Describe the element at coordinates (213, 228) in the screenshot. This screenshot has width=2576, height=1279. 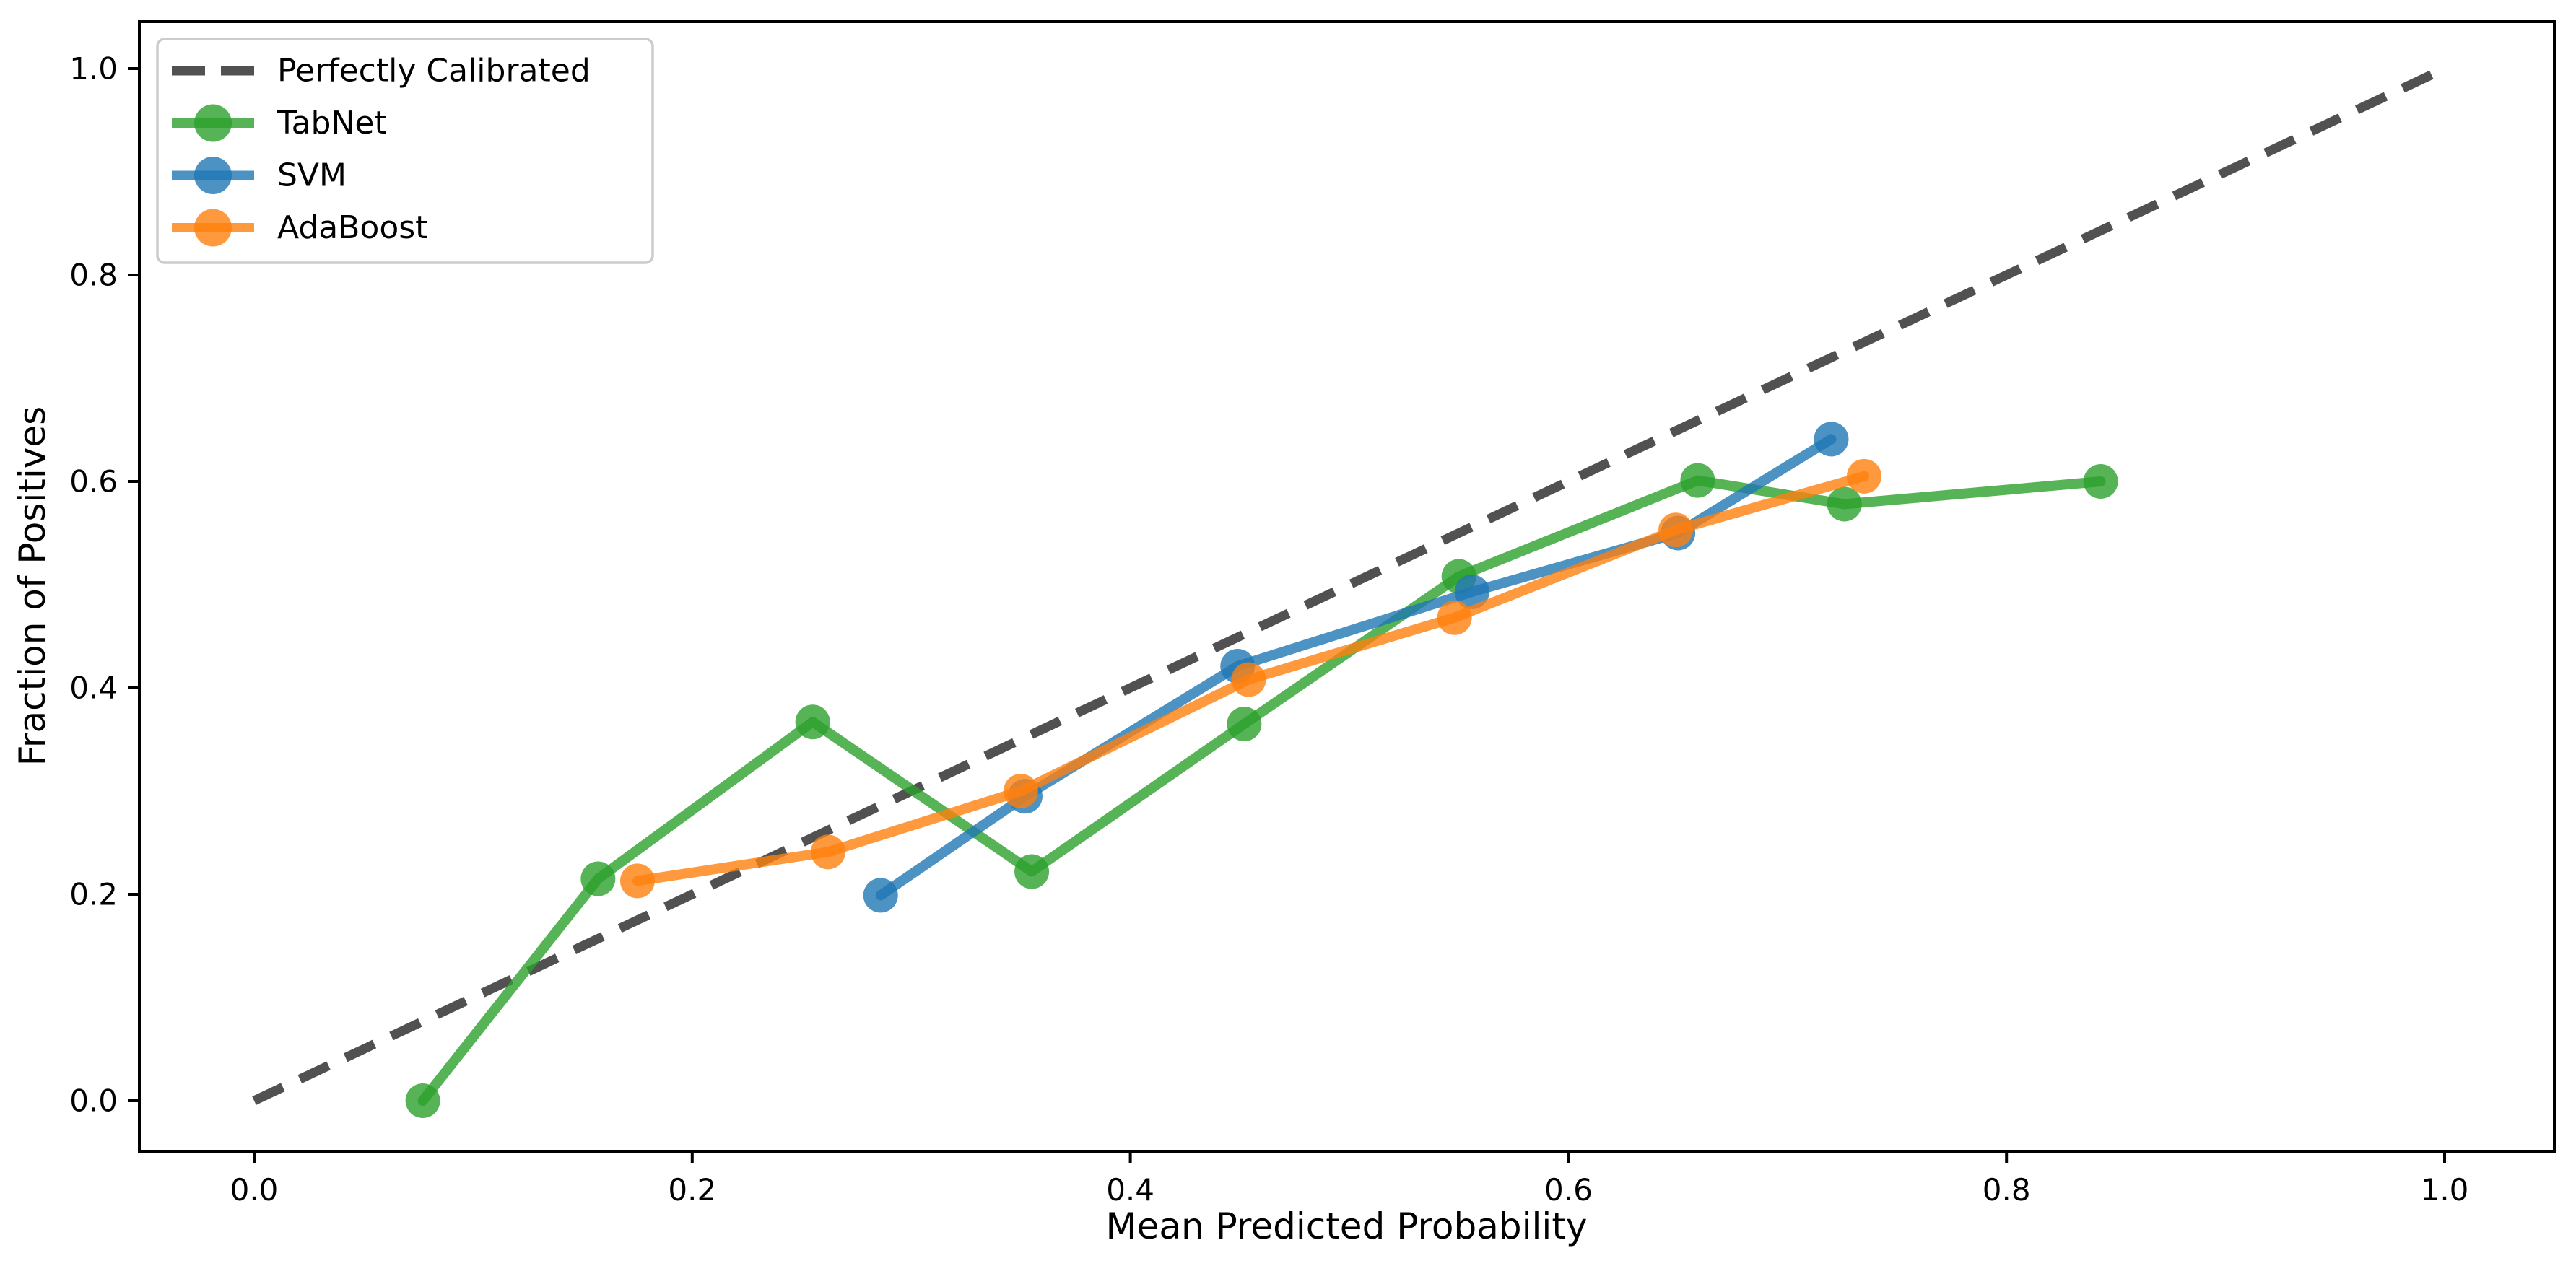
I see `legend-sample-marker-adaboost` at that location.